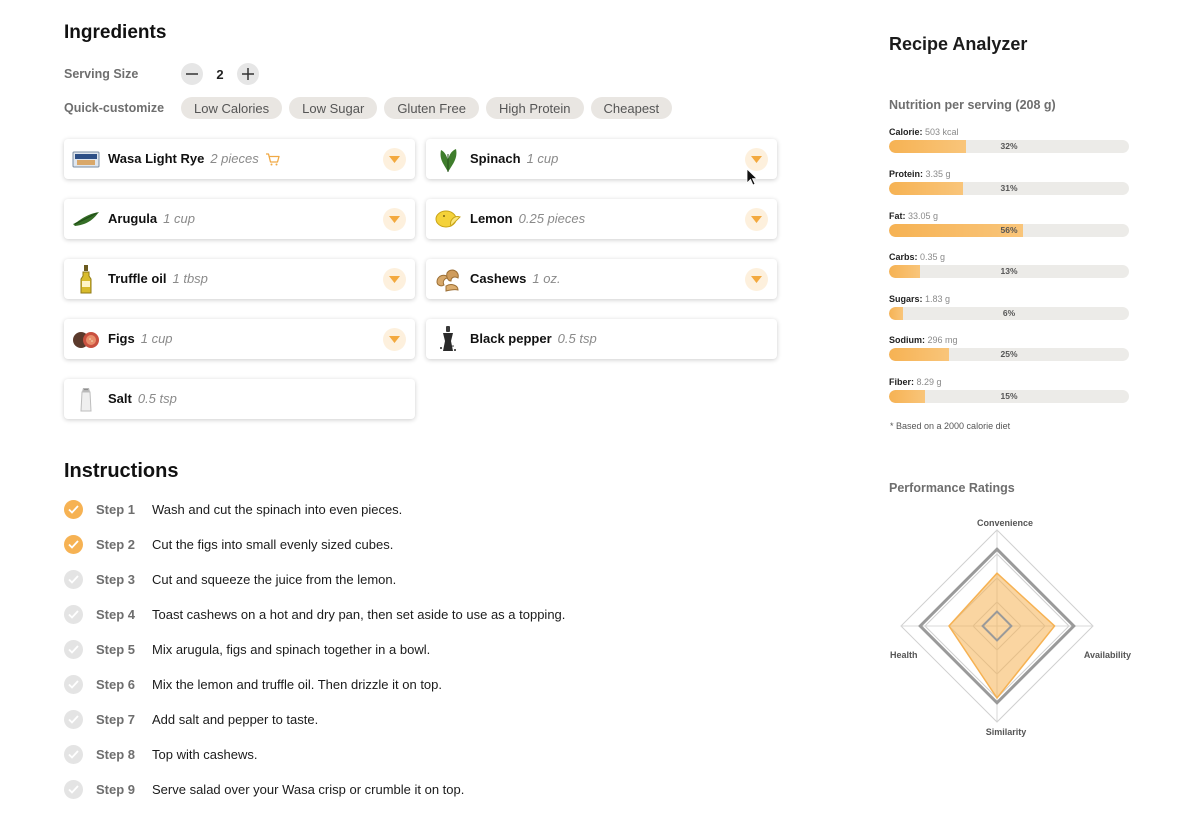 This screenshot has height=840, width=1186. Describe the element at coordinates (239, 159) in the screenshot. I see `ingredient-card-wasa: Wasa Light Rye 2 pieces` at that location.